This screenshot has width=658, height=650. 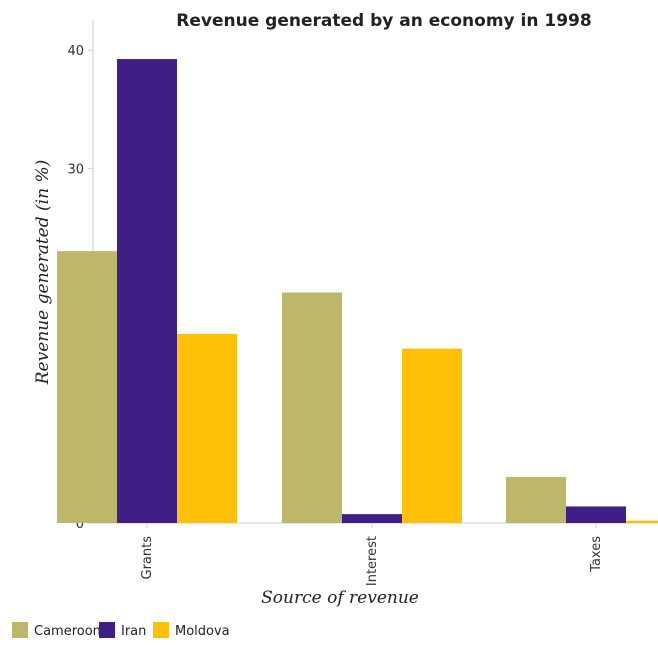 What do you see at coordinates (202, 631) in the screenshot?
I see `legend-label: Moldova` at bounding box center [202, 631].